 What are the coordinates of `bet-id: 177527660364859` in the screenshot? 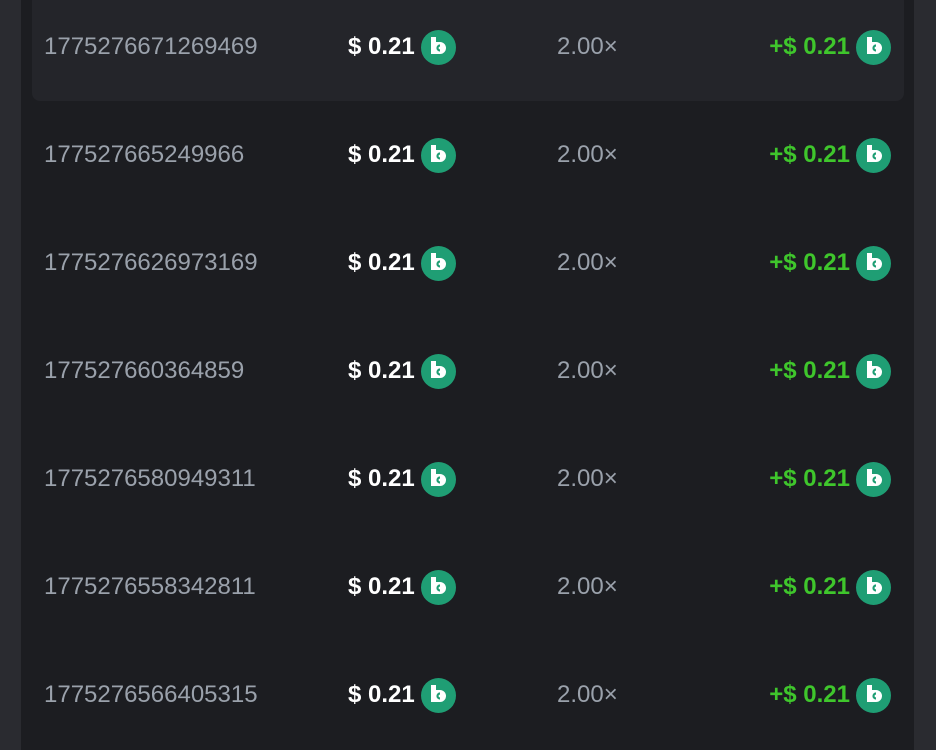 It's located at (144, 370).